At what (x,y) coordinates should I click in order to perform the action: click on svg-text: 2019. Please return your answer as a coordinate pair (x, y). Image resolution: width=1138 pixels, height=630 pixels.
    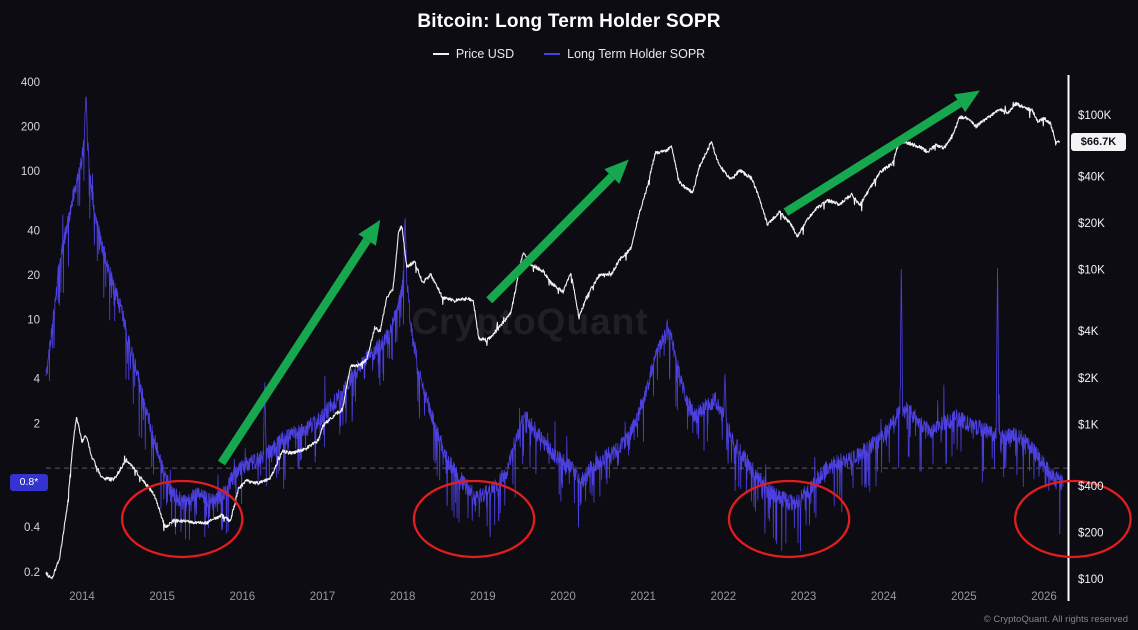
    Looking at the image, I should click on (483, 597).